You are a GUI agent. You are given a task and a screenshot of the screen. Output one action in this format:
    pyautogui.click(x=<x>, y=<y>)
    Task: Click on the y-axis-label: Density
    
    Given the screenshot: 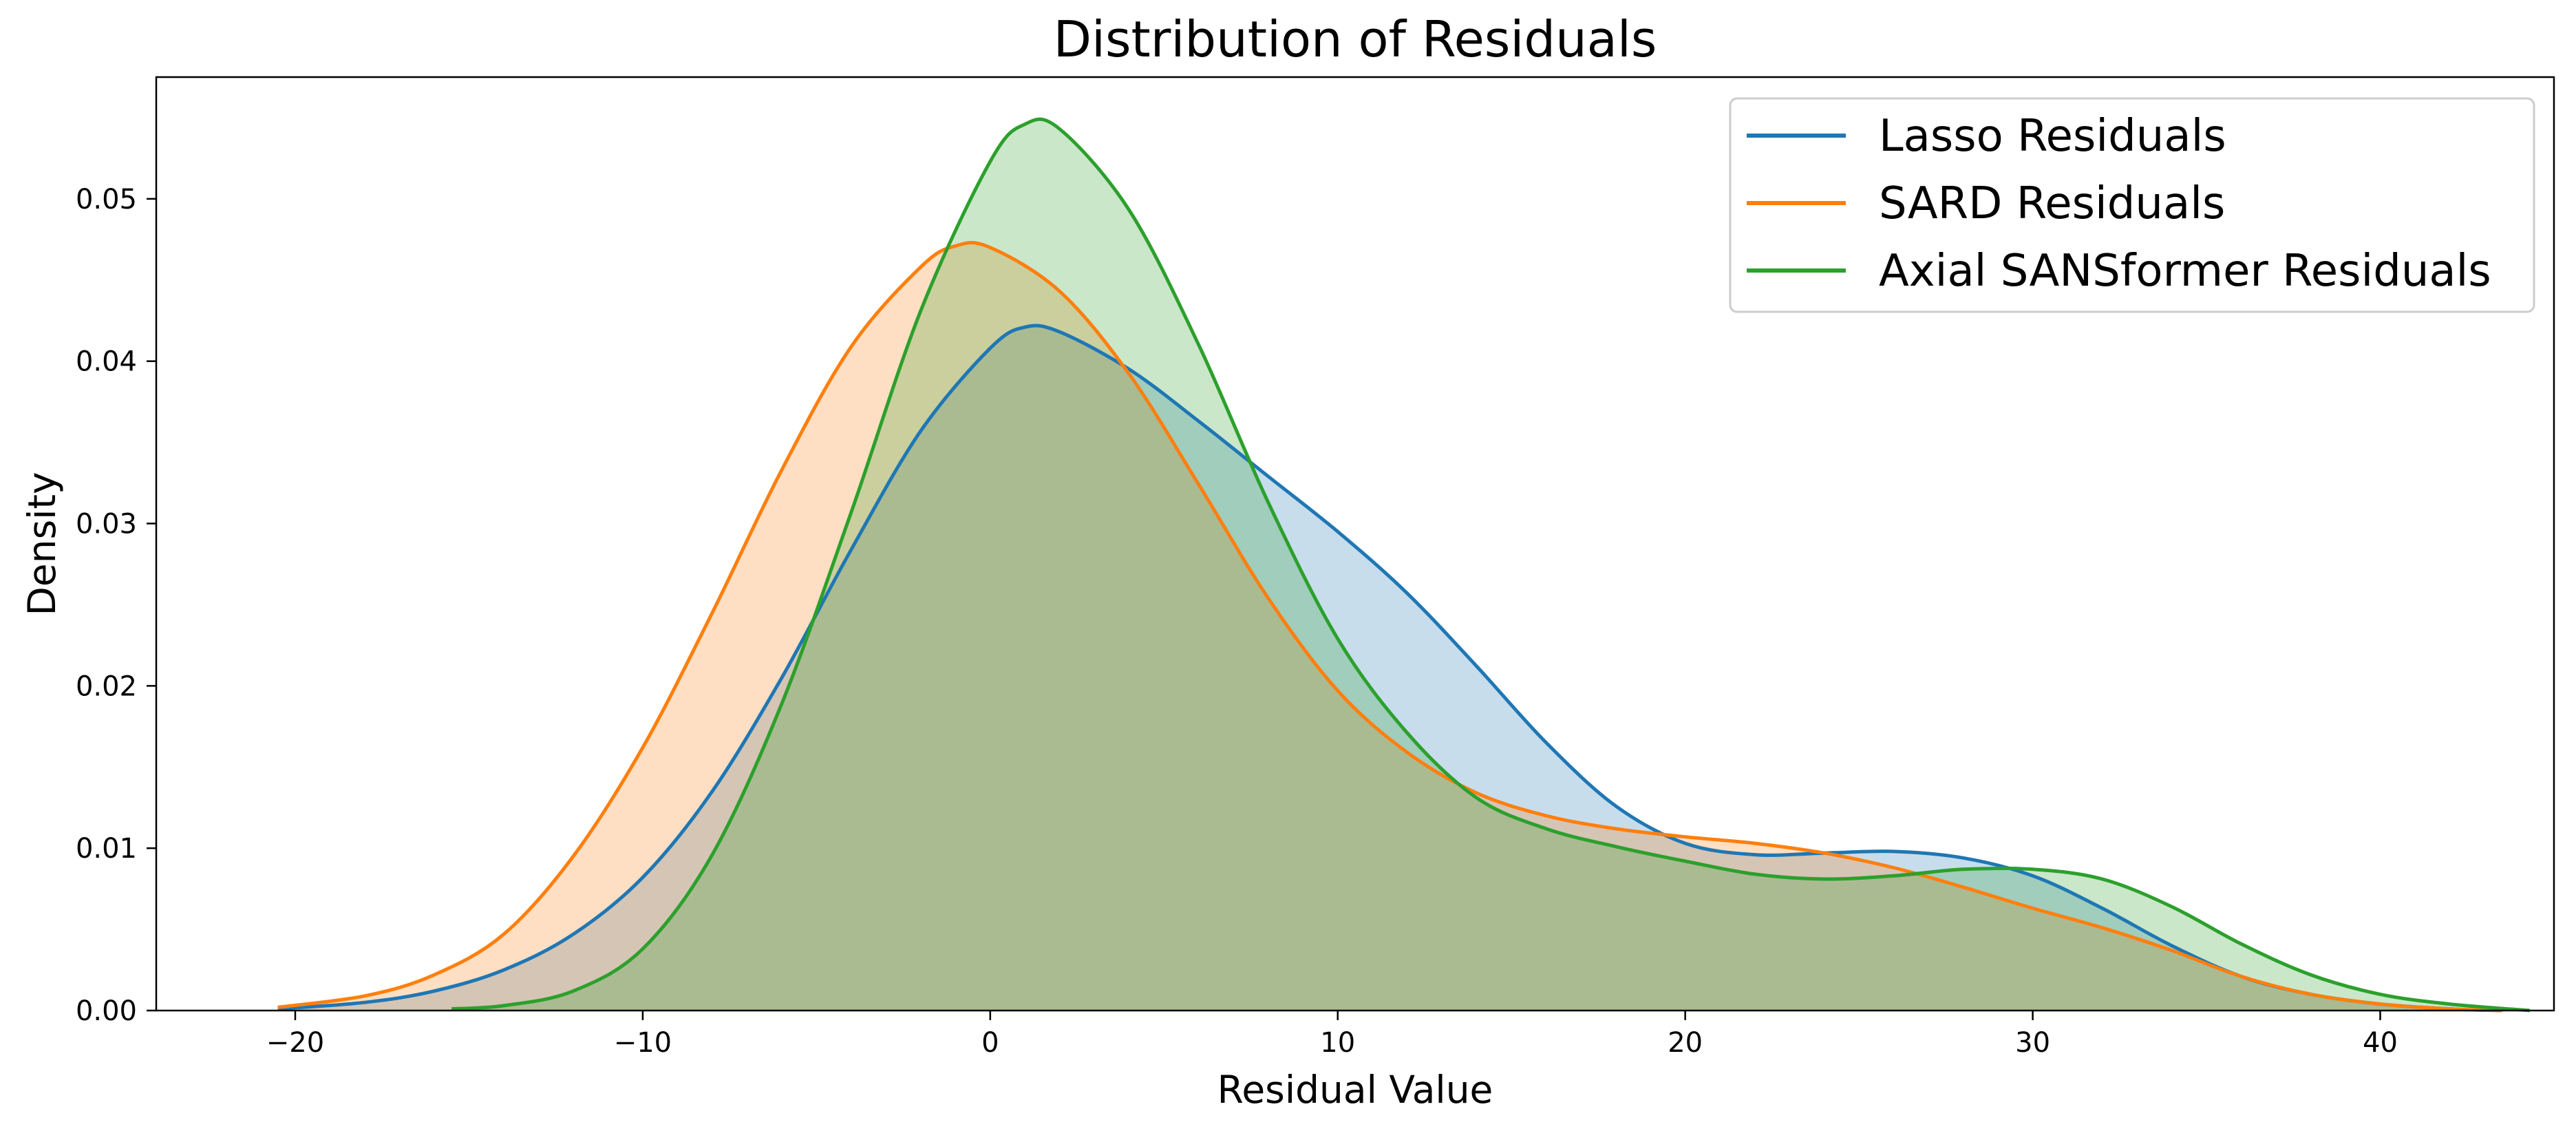 What is the action you would take?
    pyautogui.click(x=42, y=543)
    